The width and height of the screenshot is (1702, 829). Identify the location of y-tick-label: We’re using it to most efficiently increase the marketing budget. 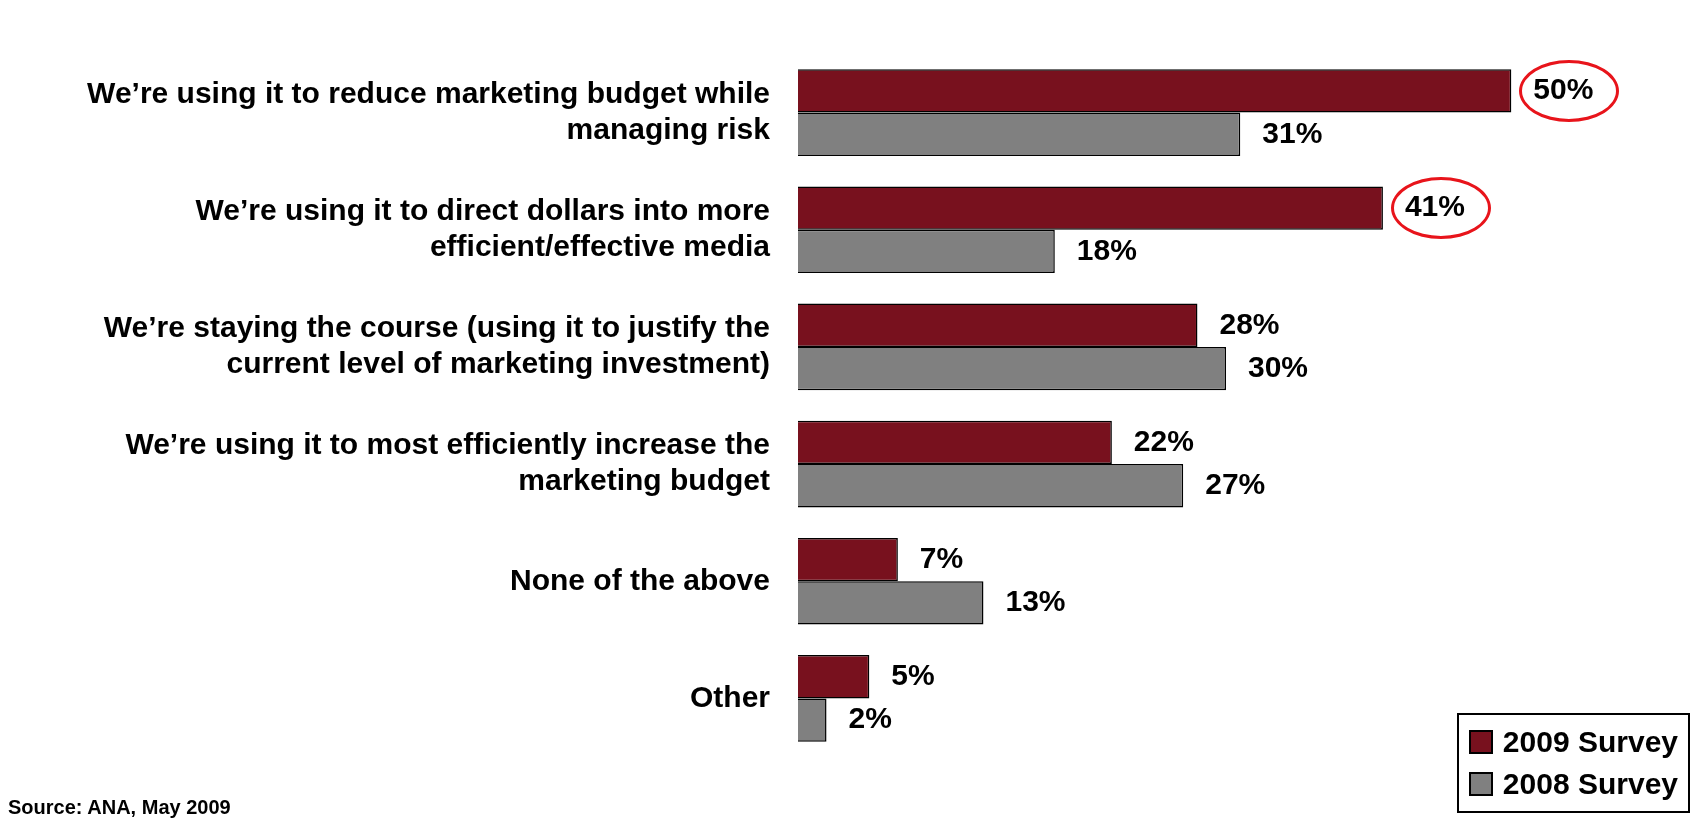
(447, 462).